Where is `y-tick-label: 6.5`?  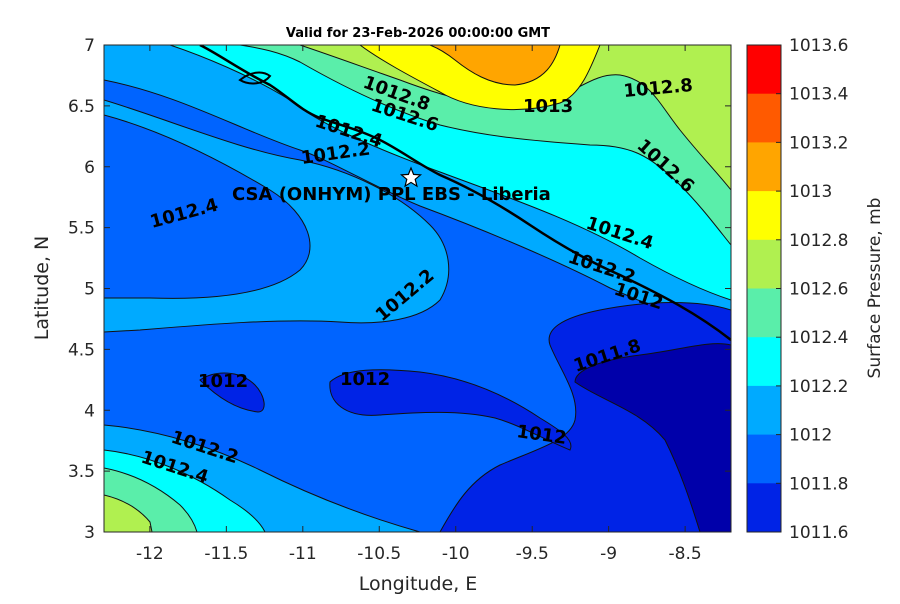
y-tick-label: 6.5 is located at coordinates (81, 107).